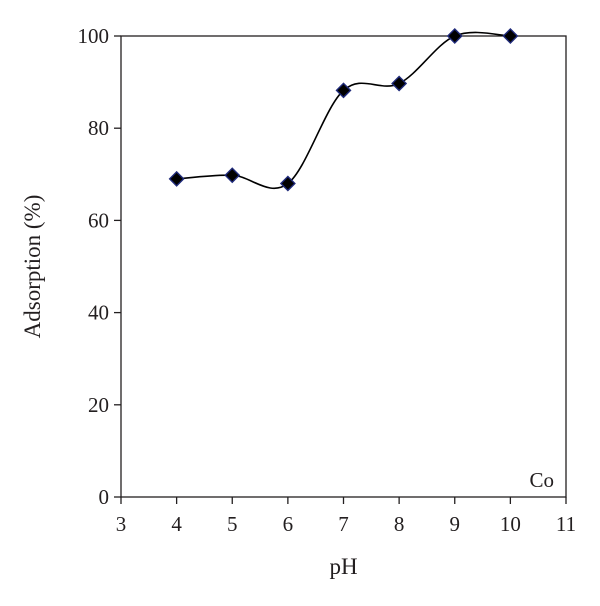 The height and width of the screenshot is (606, 600). Describe the element at coordinates (98, 128) in the screenshot. I see `y-tick-label-80: 80` at that location.